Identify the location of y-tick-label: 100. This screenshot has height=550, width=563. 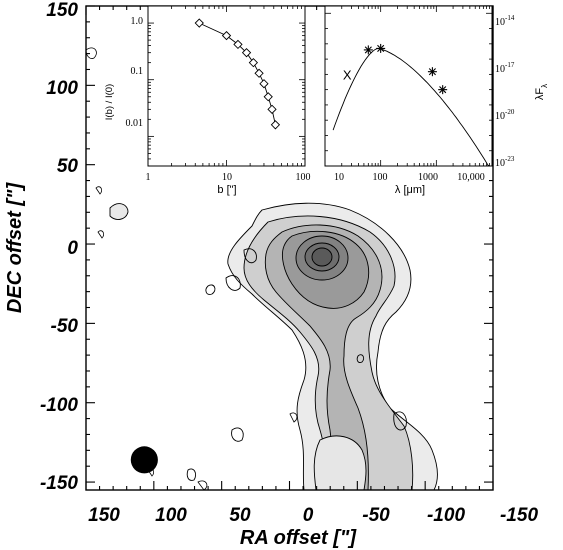
(62, 88).